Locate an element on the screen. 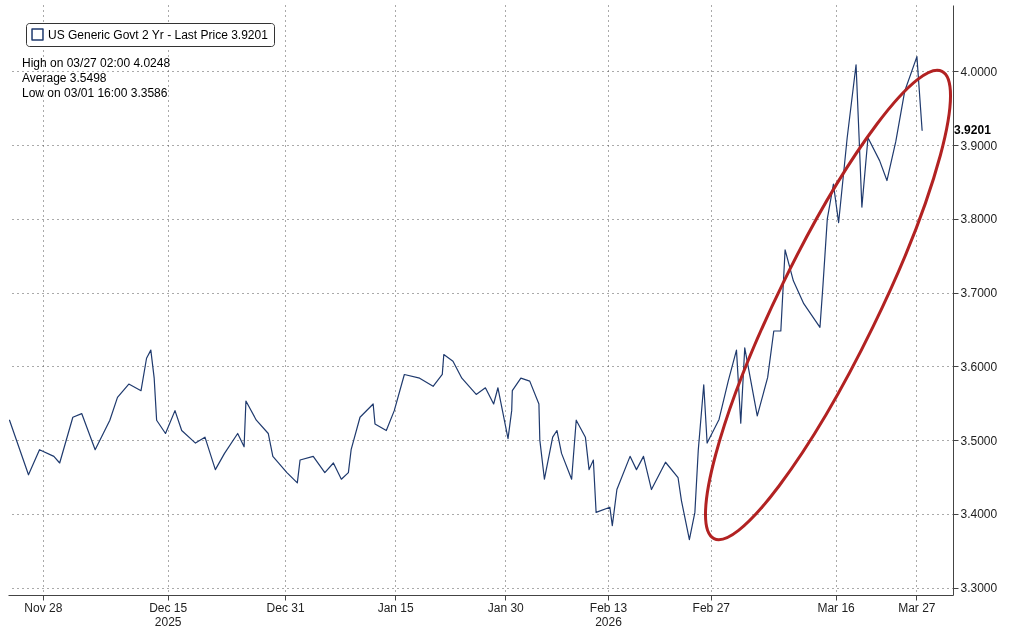 The width and height of the screenshot is (1016, 642). y-tick-label: 4.0000 is located at coordinates (979, 71).